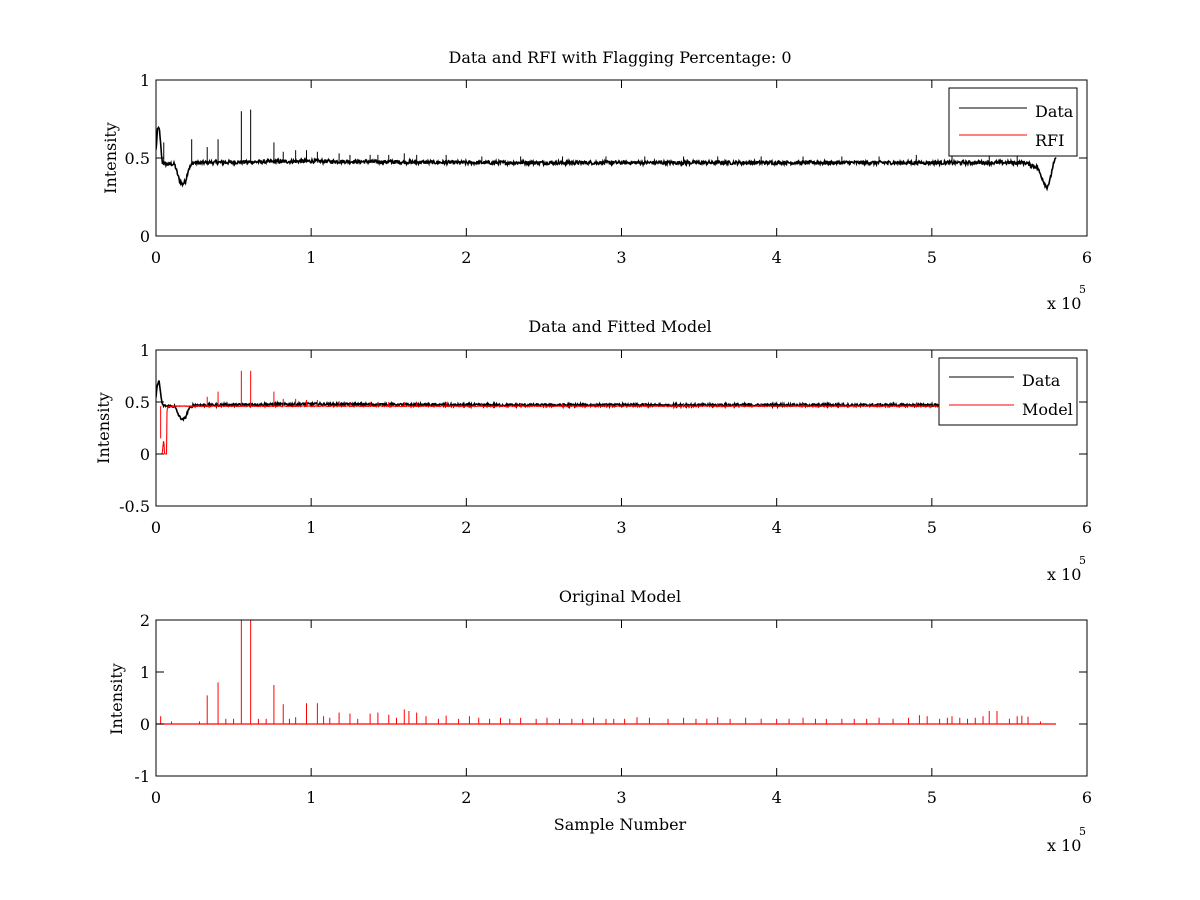  What do you see at coordinates (932, 257) in the screenshot?
I see `panel-1-xtick-label: 5` at bounding box center [932, 257].